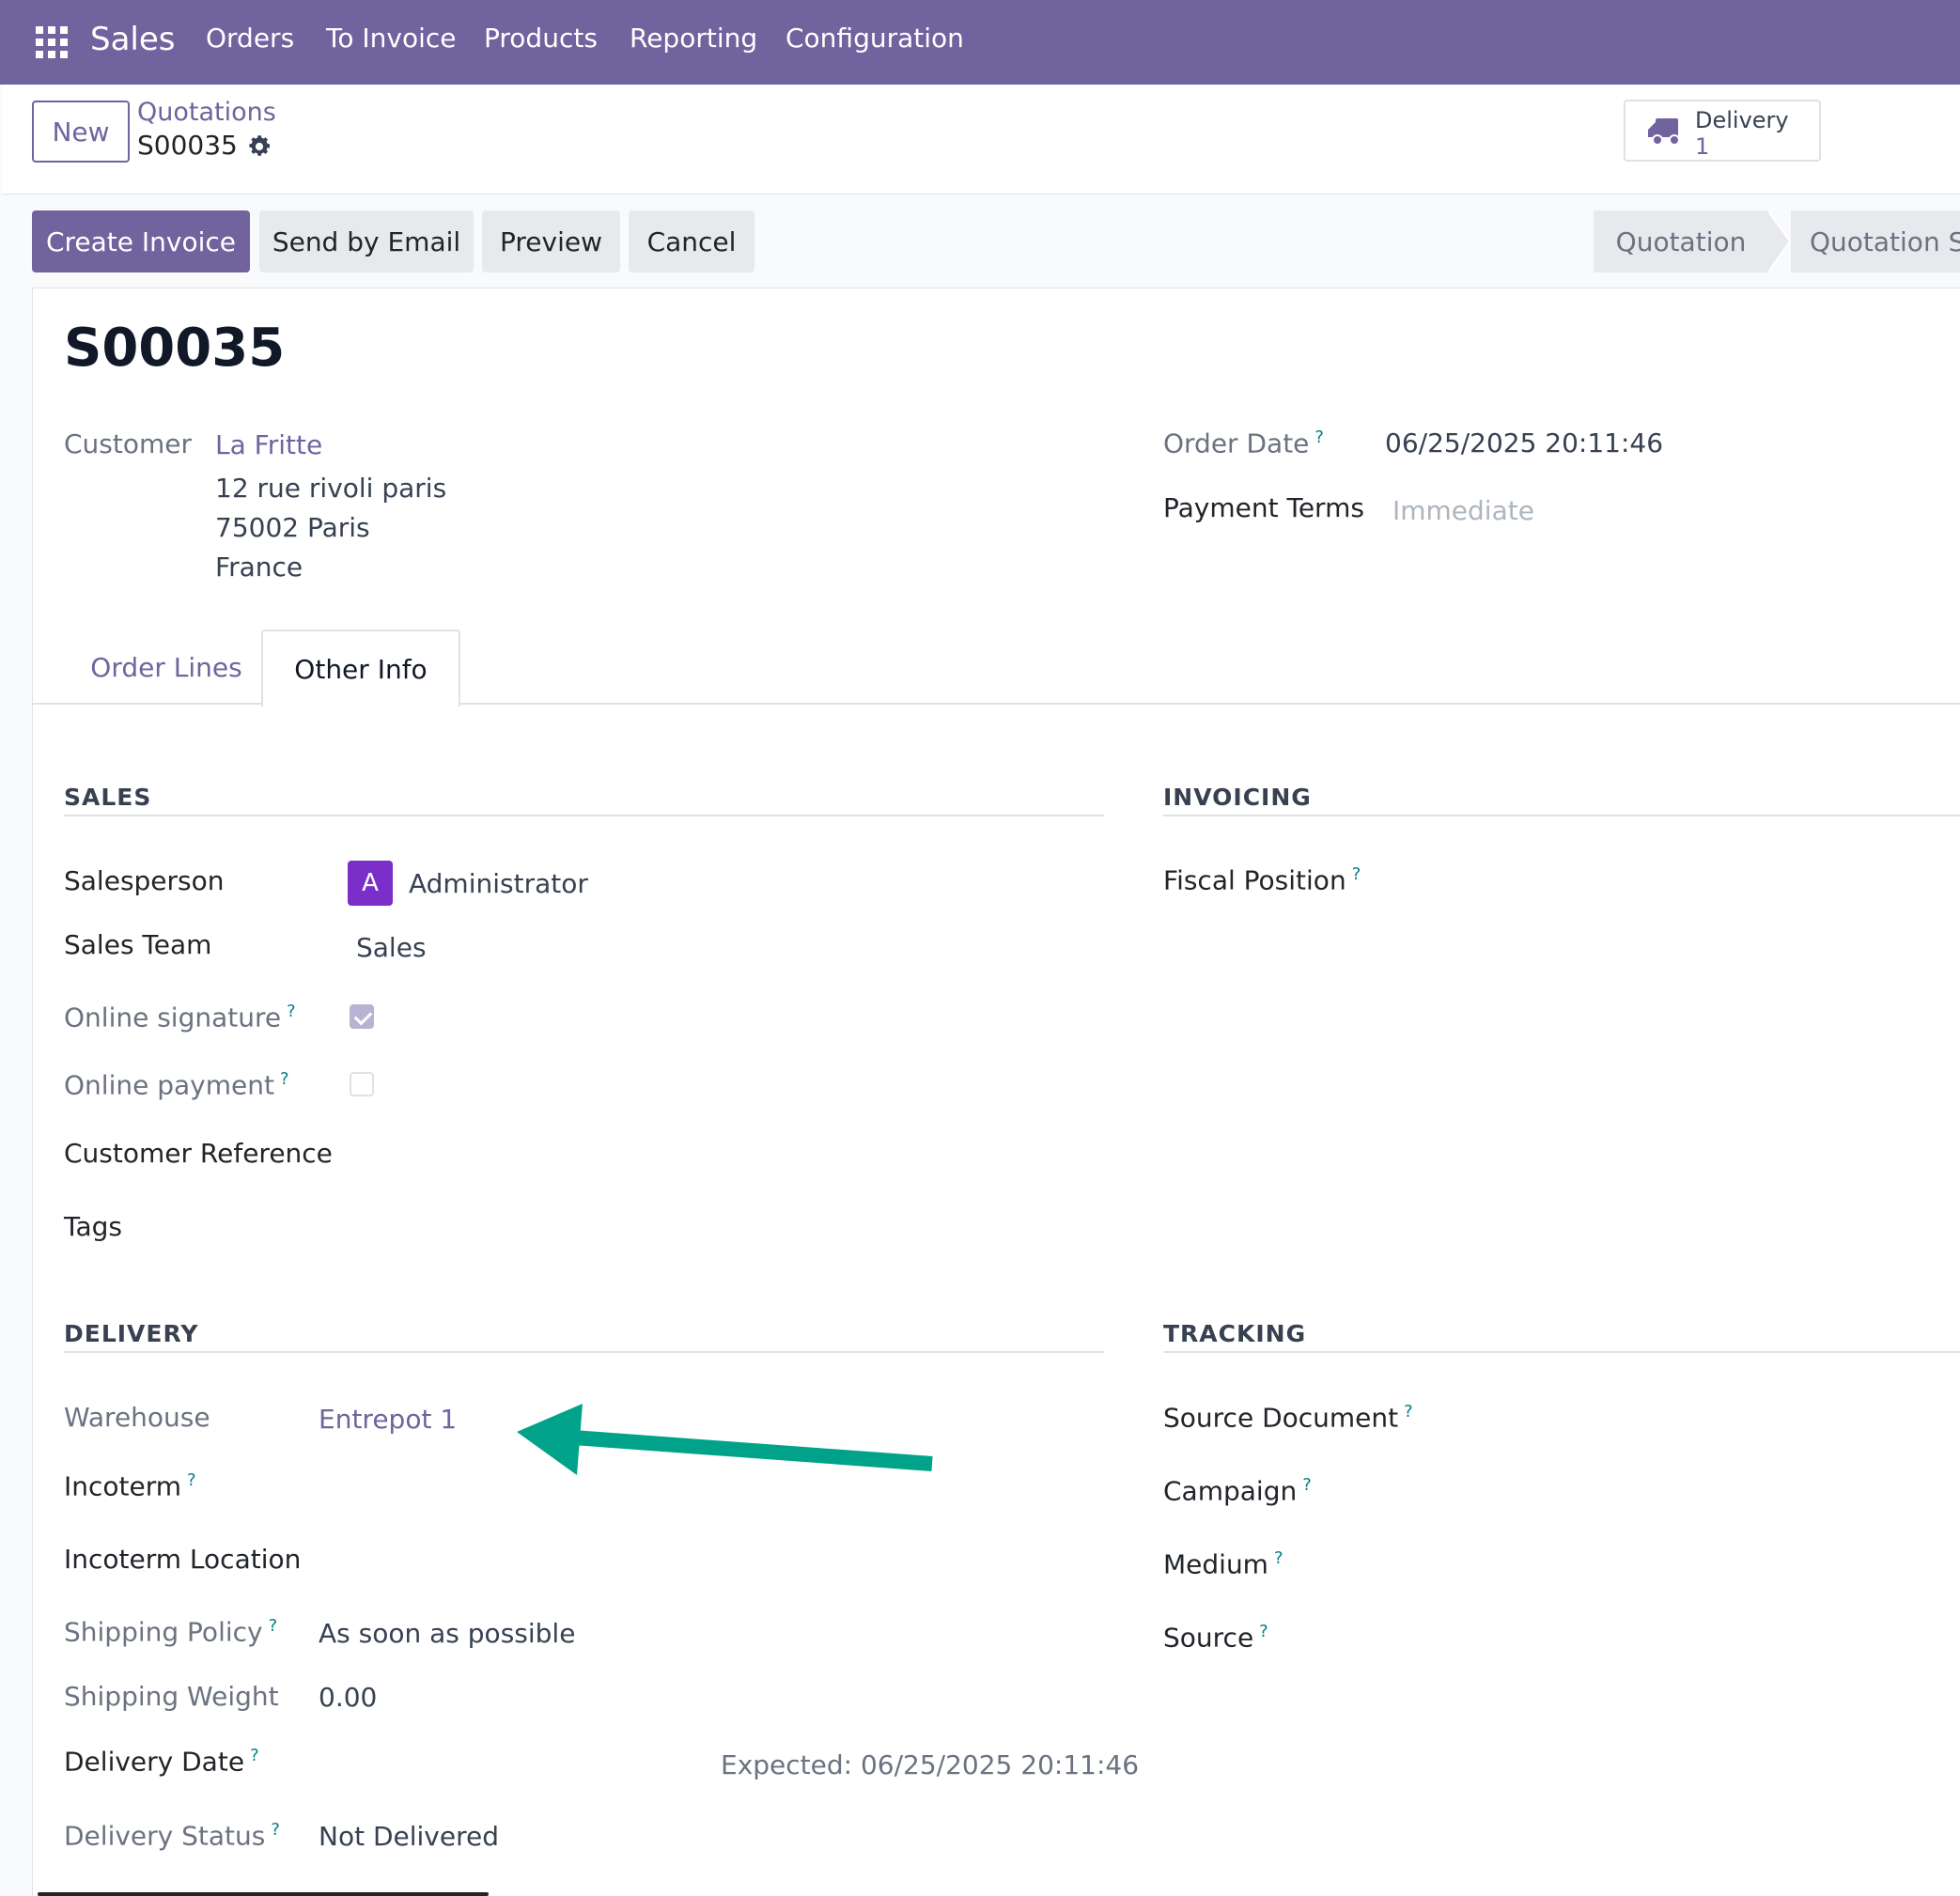 The image size is (1960, 1896). Describe the element at coordinates (1524, 442) in the screenshot. I see `order-date-field: 06/25/2025 20:11:46` at that location.